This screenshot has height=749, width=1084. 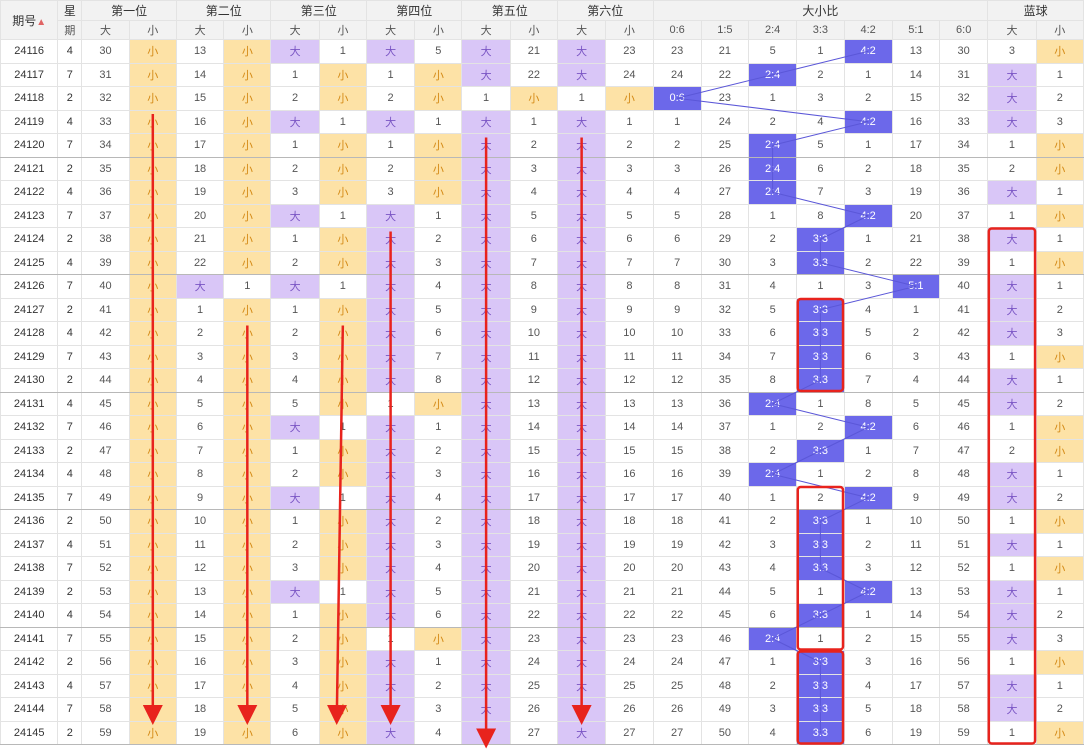 What do you see at coordinates (964, 709) in the screenshot?
I see `ratio-cell: 58` at bounding box center [964, 709].